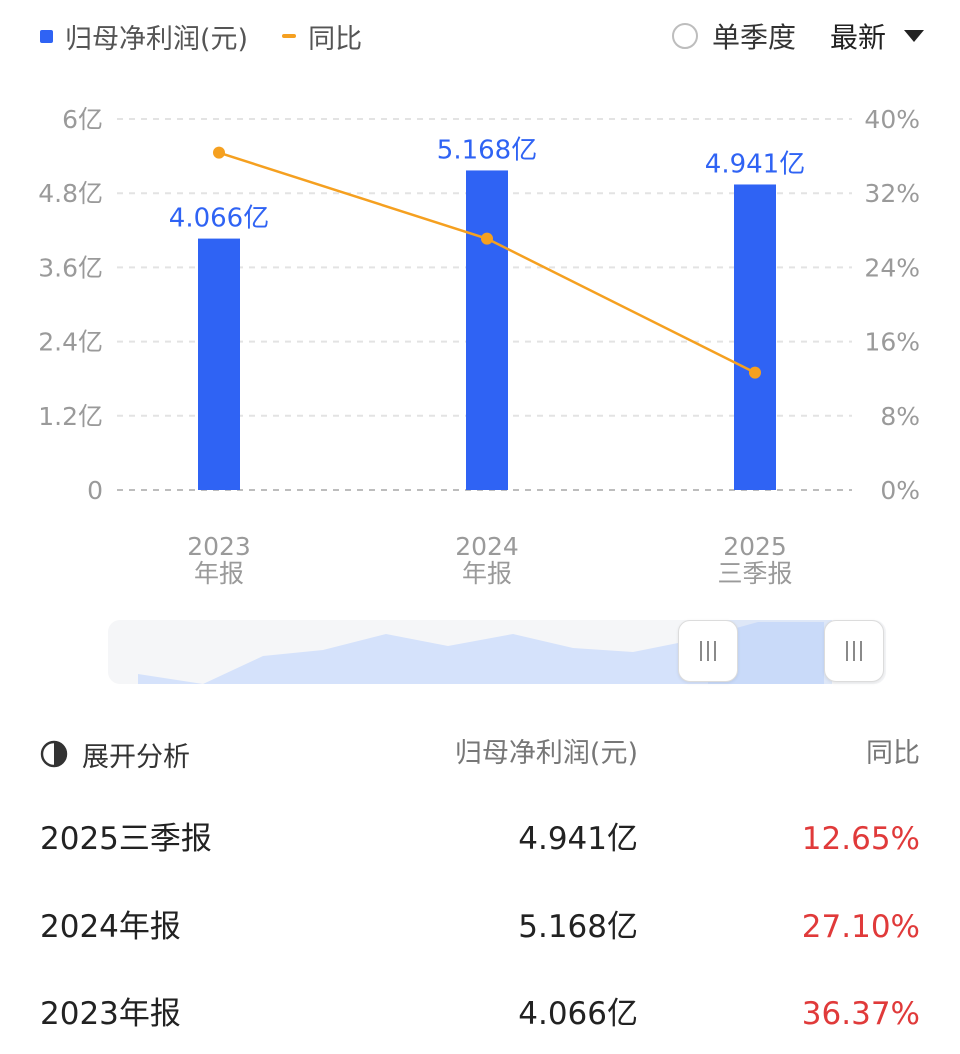 The width and height of the screenshot is (960, 1054). Describe the element at coordinates (546, 753) in the screenshot. I see `value-column-header: 归母净利润(元)` at that location.